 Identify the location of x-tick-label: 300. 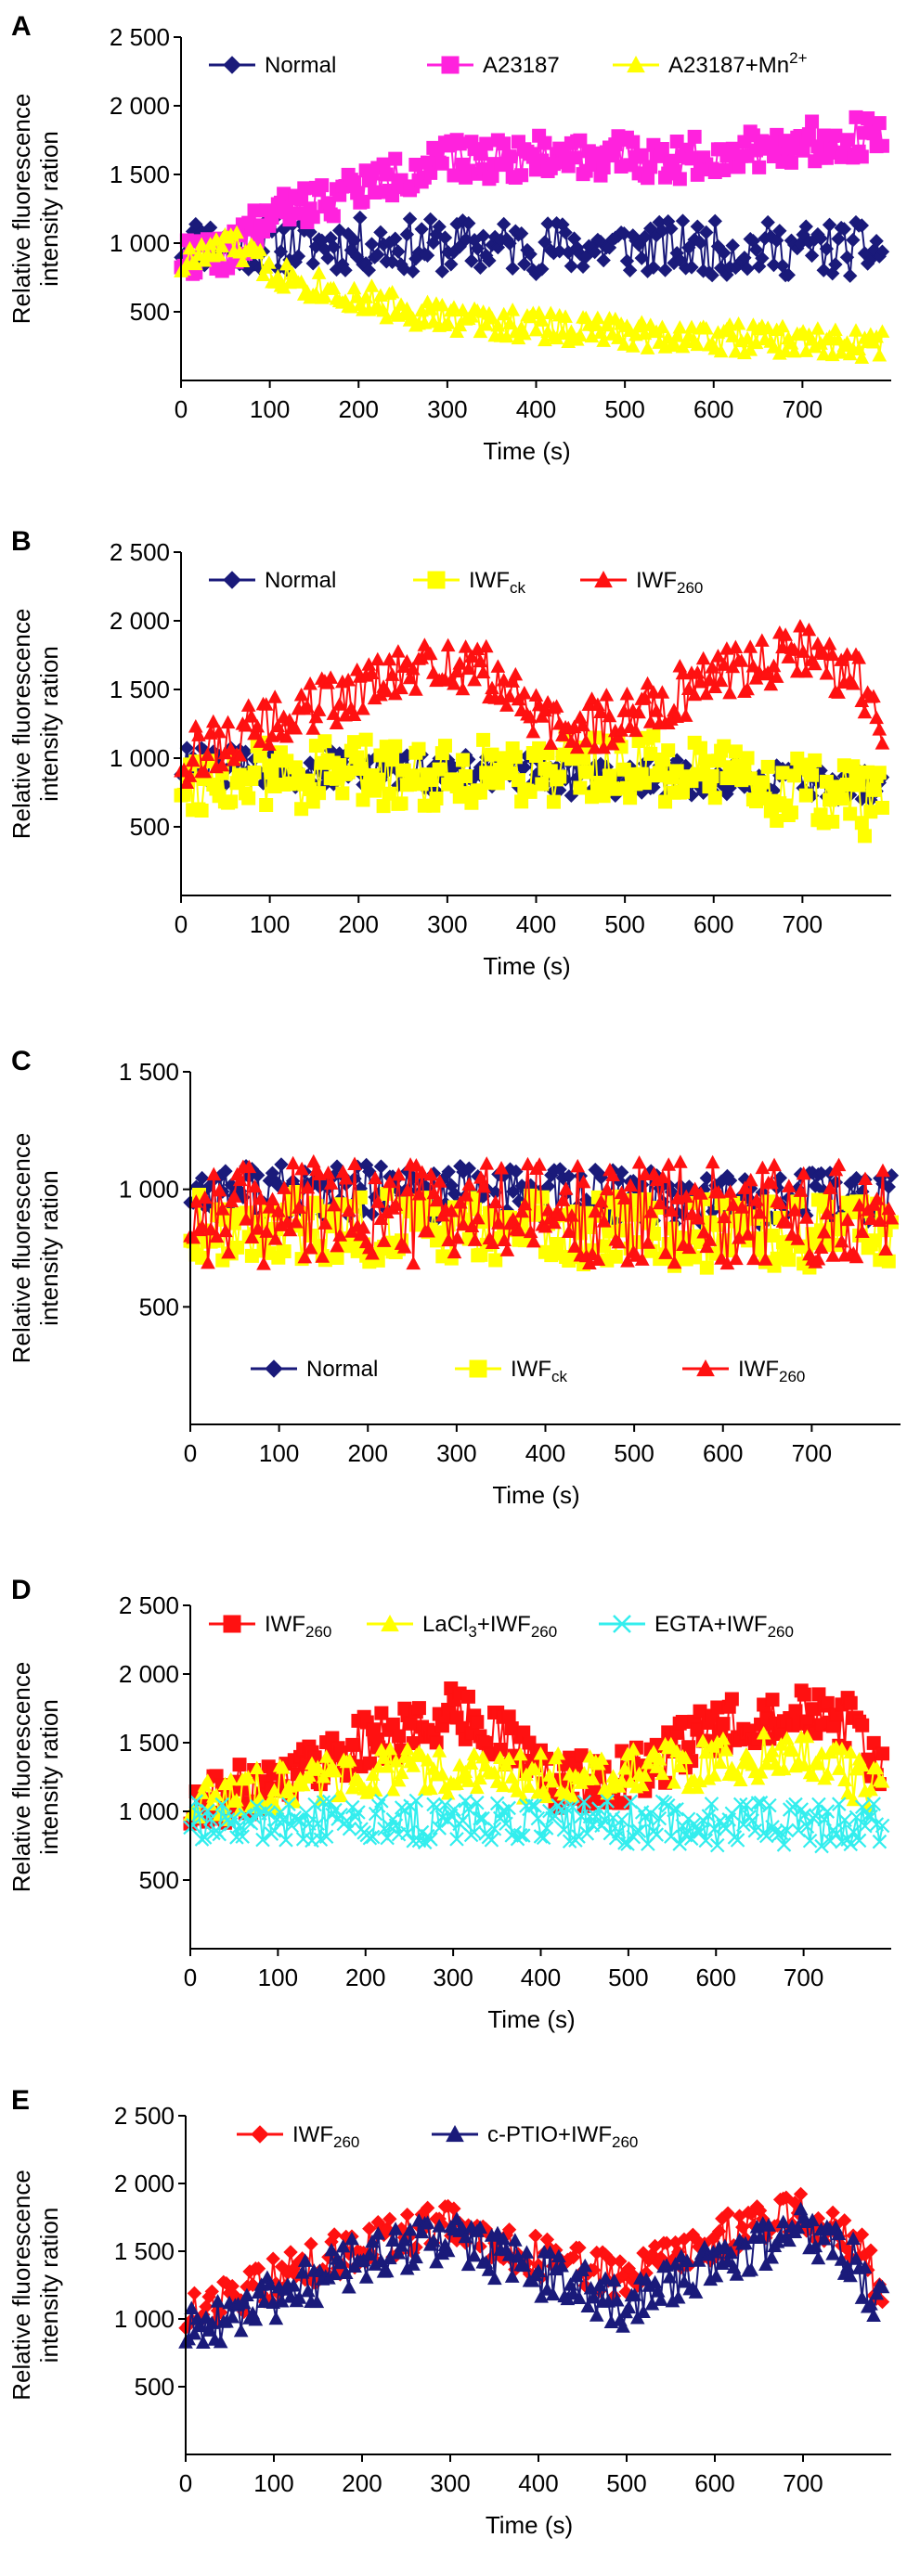
(450, 2483).